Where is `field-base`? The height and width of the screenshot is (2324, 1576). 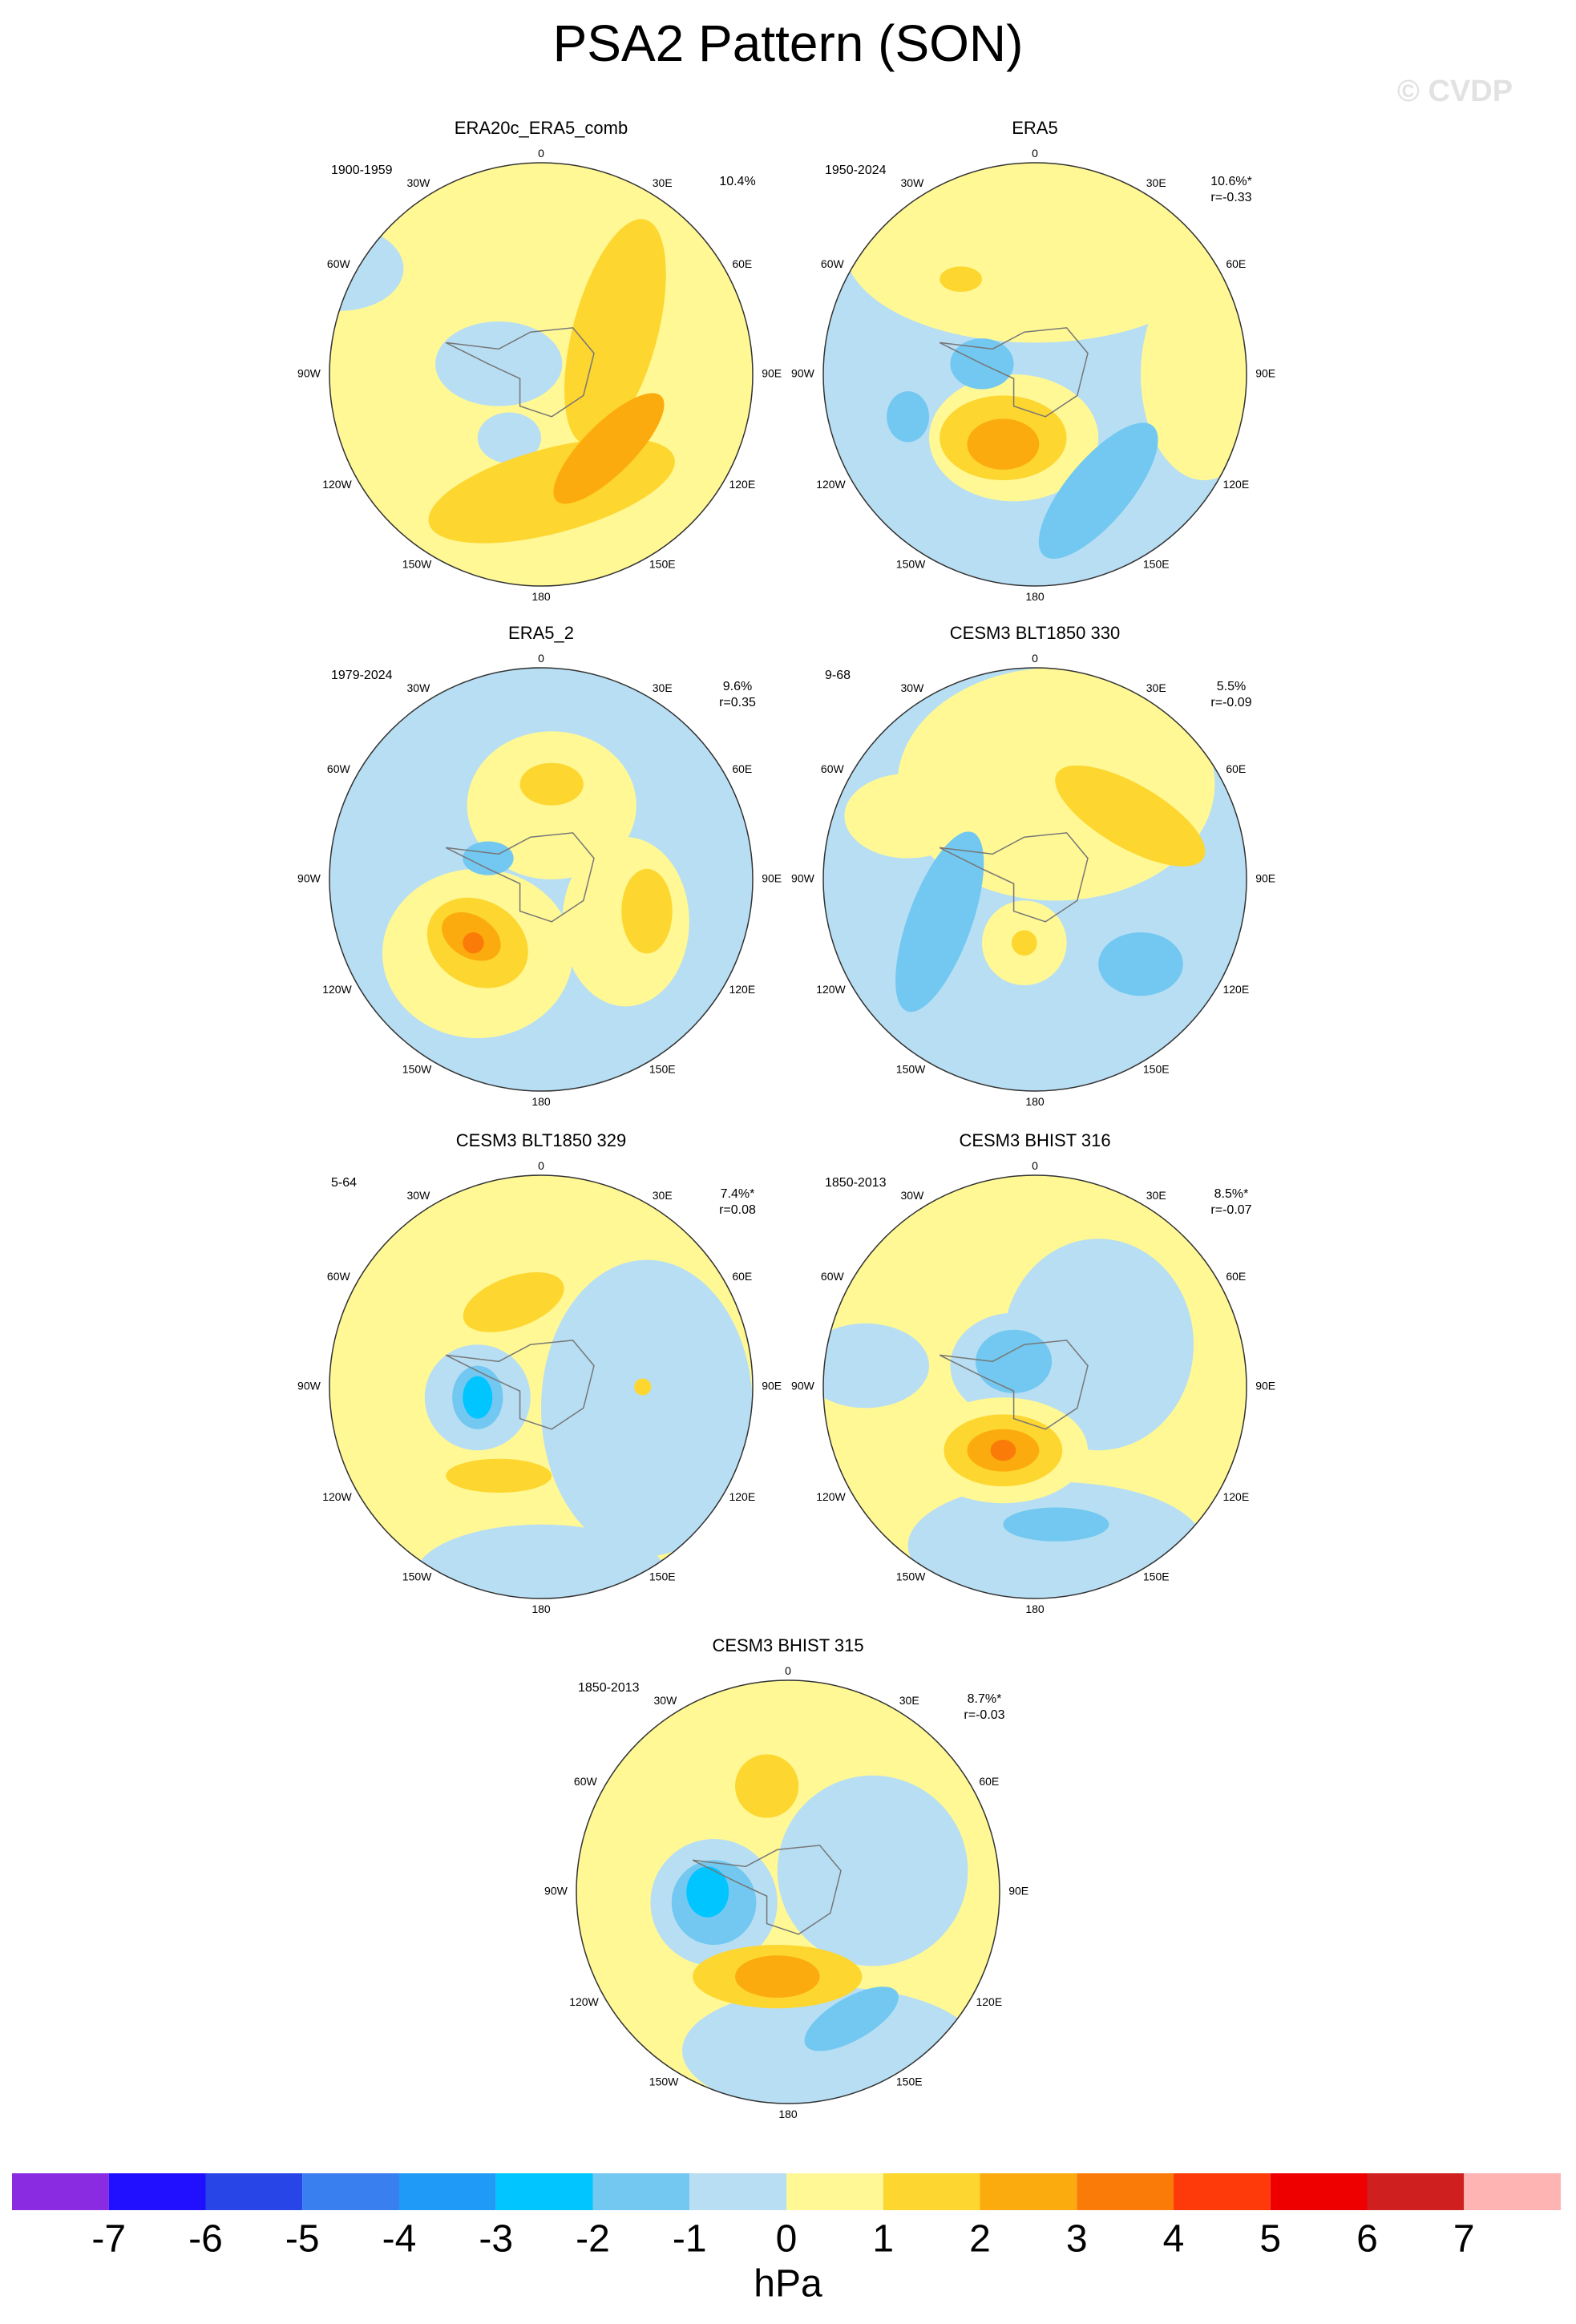
field-base is located at coordinates (541, 880).